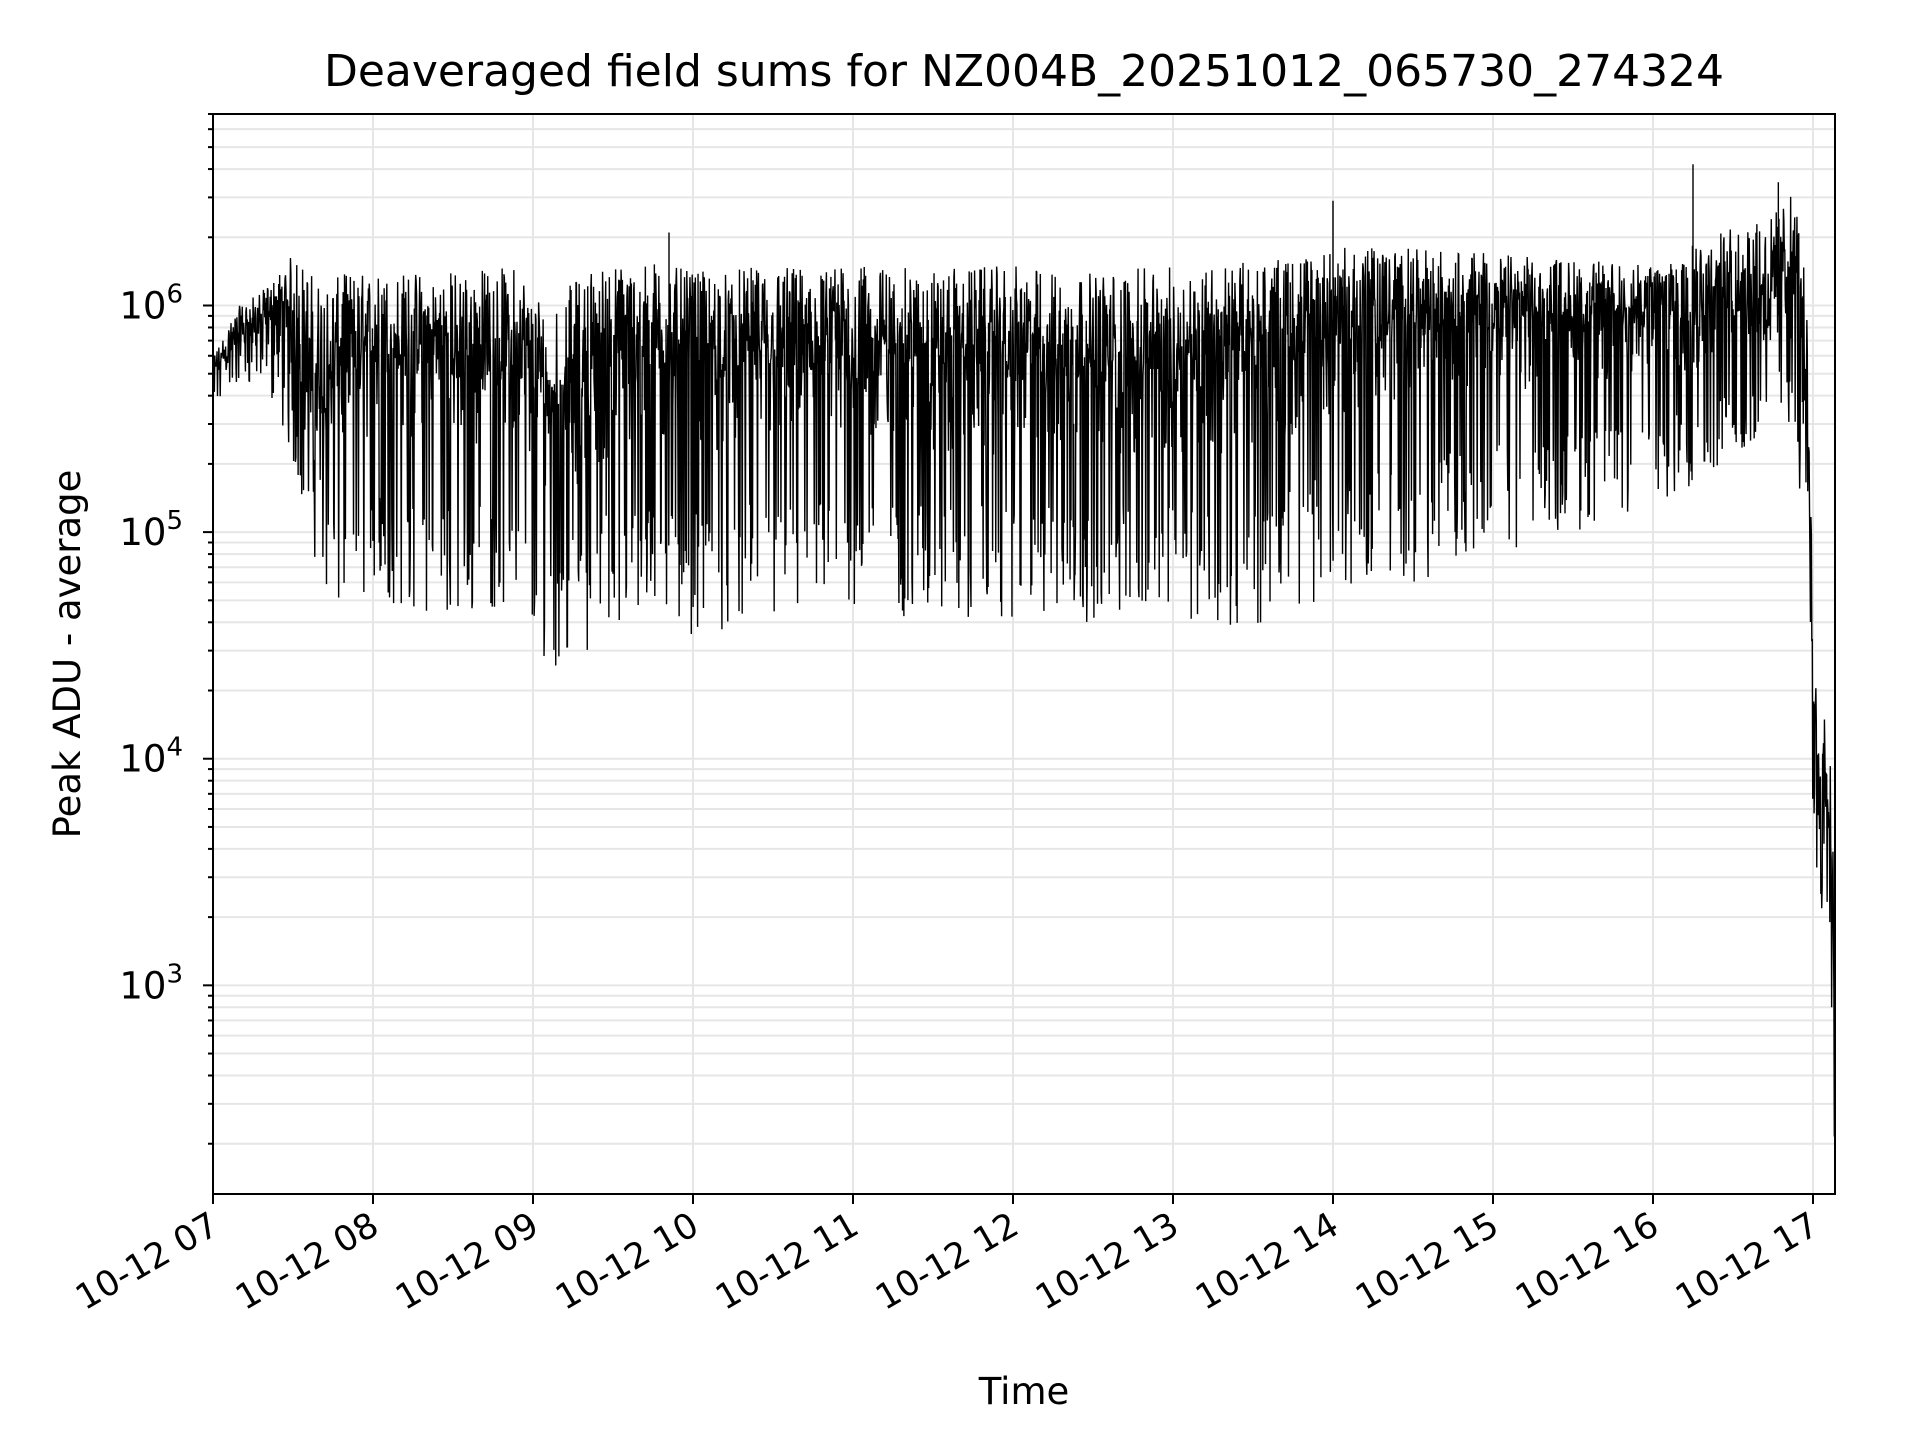  Describe the element at coordinates (151, 304) in the screenshot. I see `y-tick-label: 106` at that location.